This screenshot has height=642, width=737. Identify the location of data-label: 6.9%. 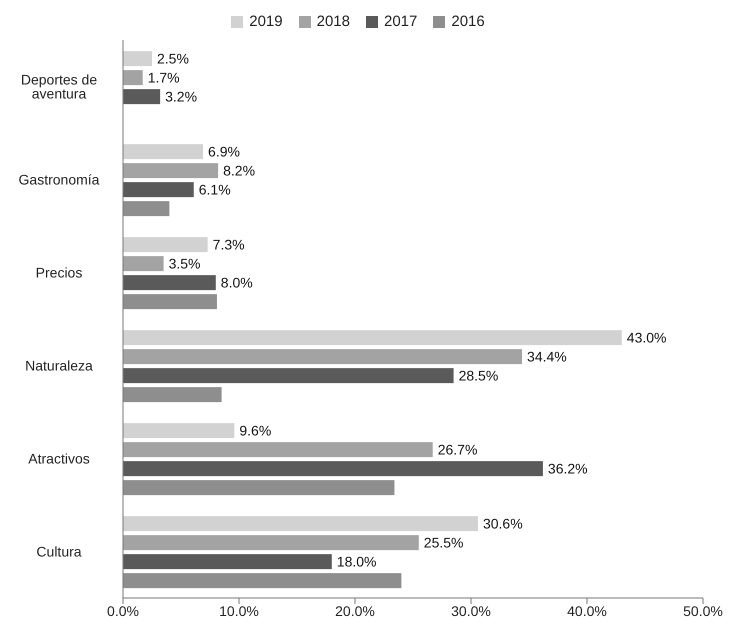
(224, 152).